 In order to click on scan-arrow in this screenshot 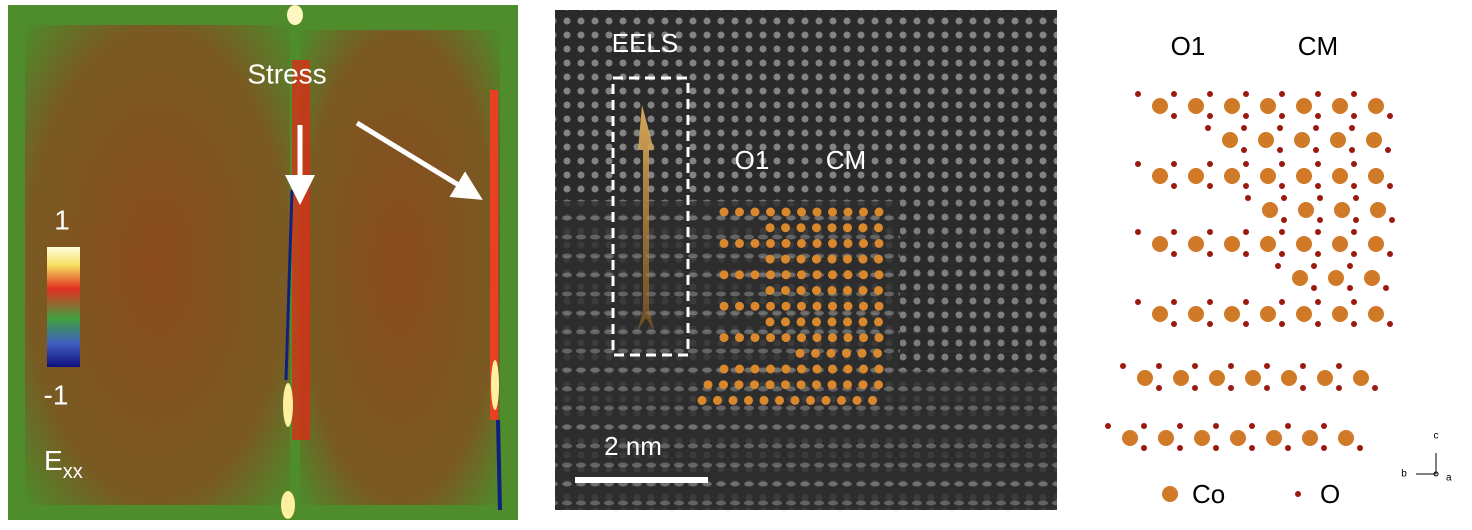, I will do `click(646, 217)`.